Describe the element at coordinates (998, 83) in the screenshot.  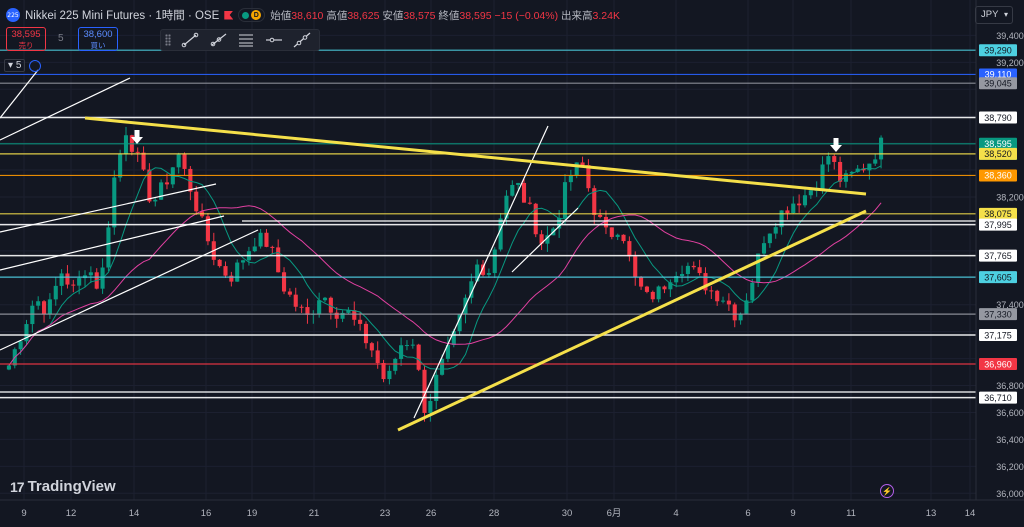
I see `level-label-39,045: 39,045` at that location.